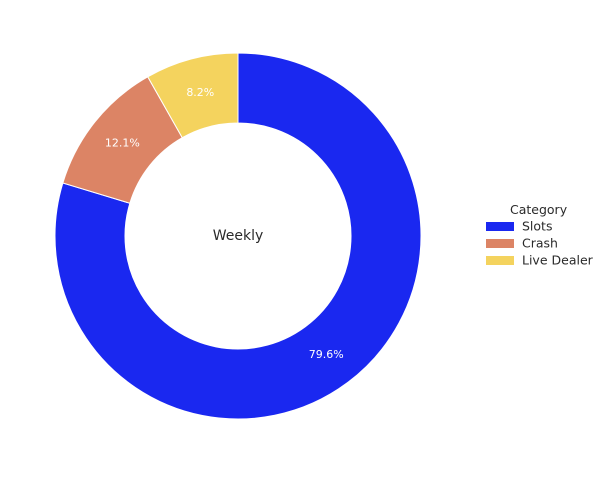  I want to click on legend-item: Live Dealer, so click(540, 260).